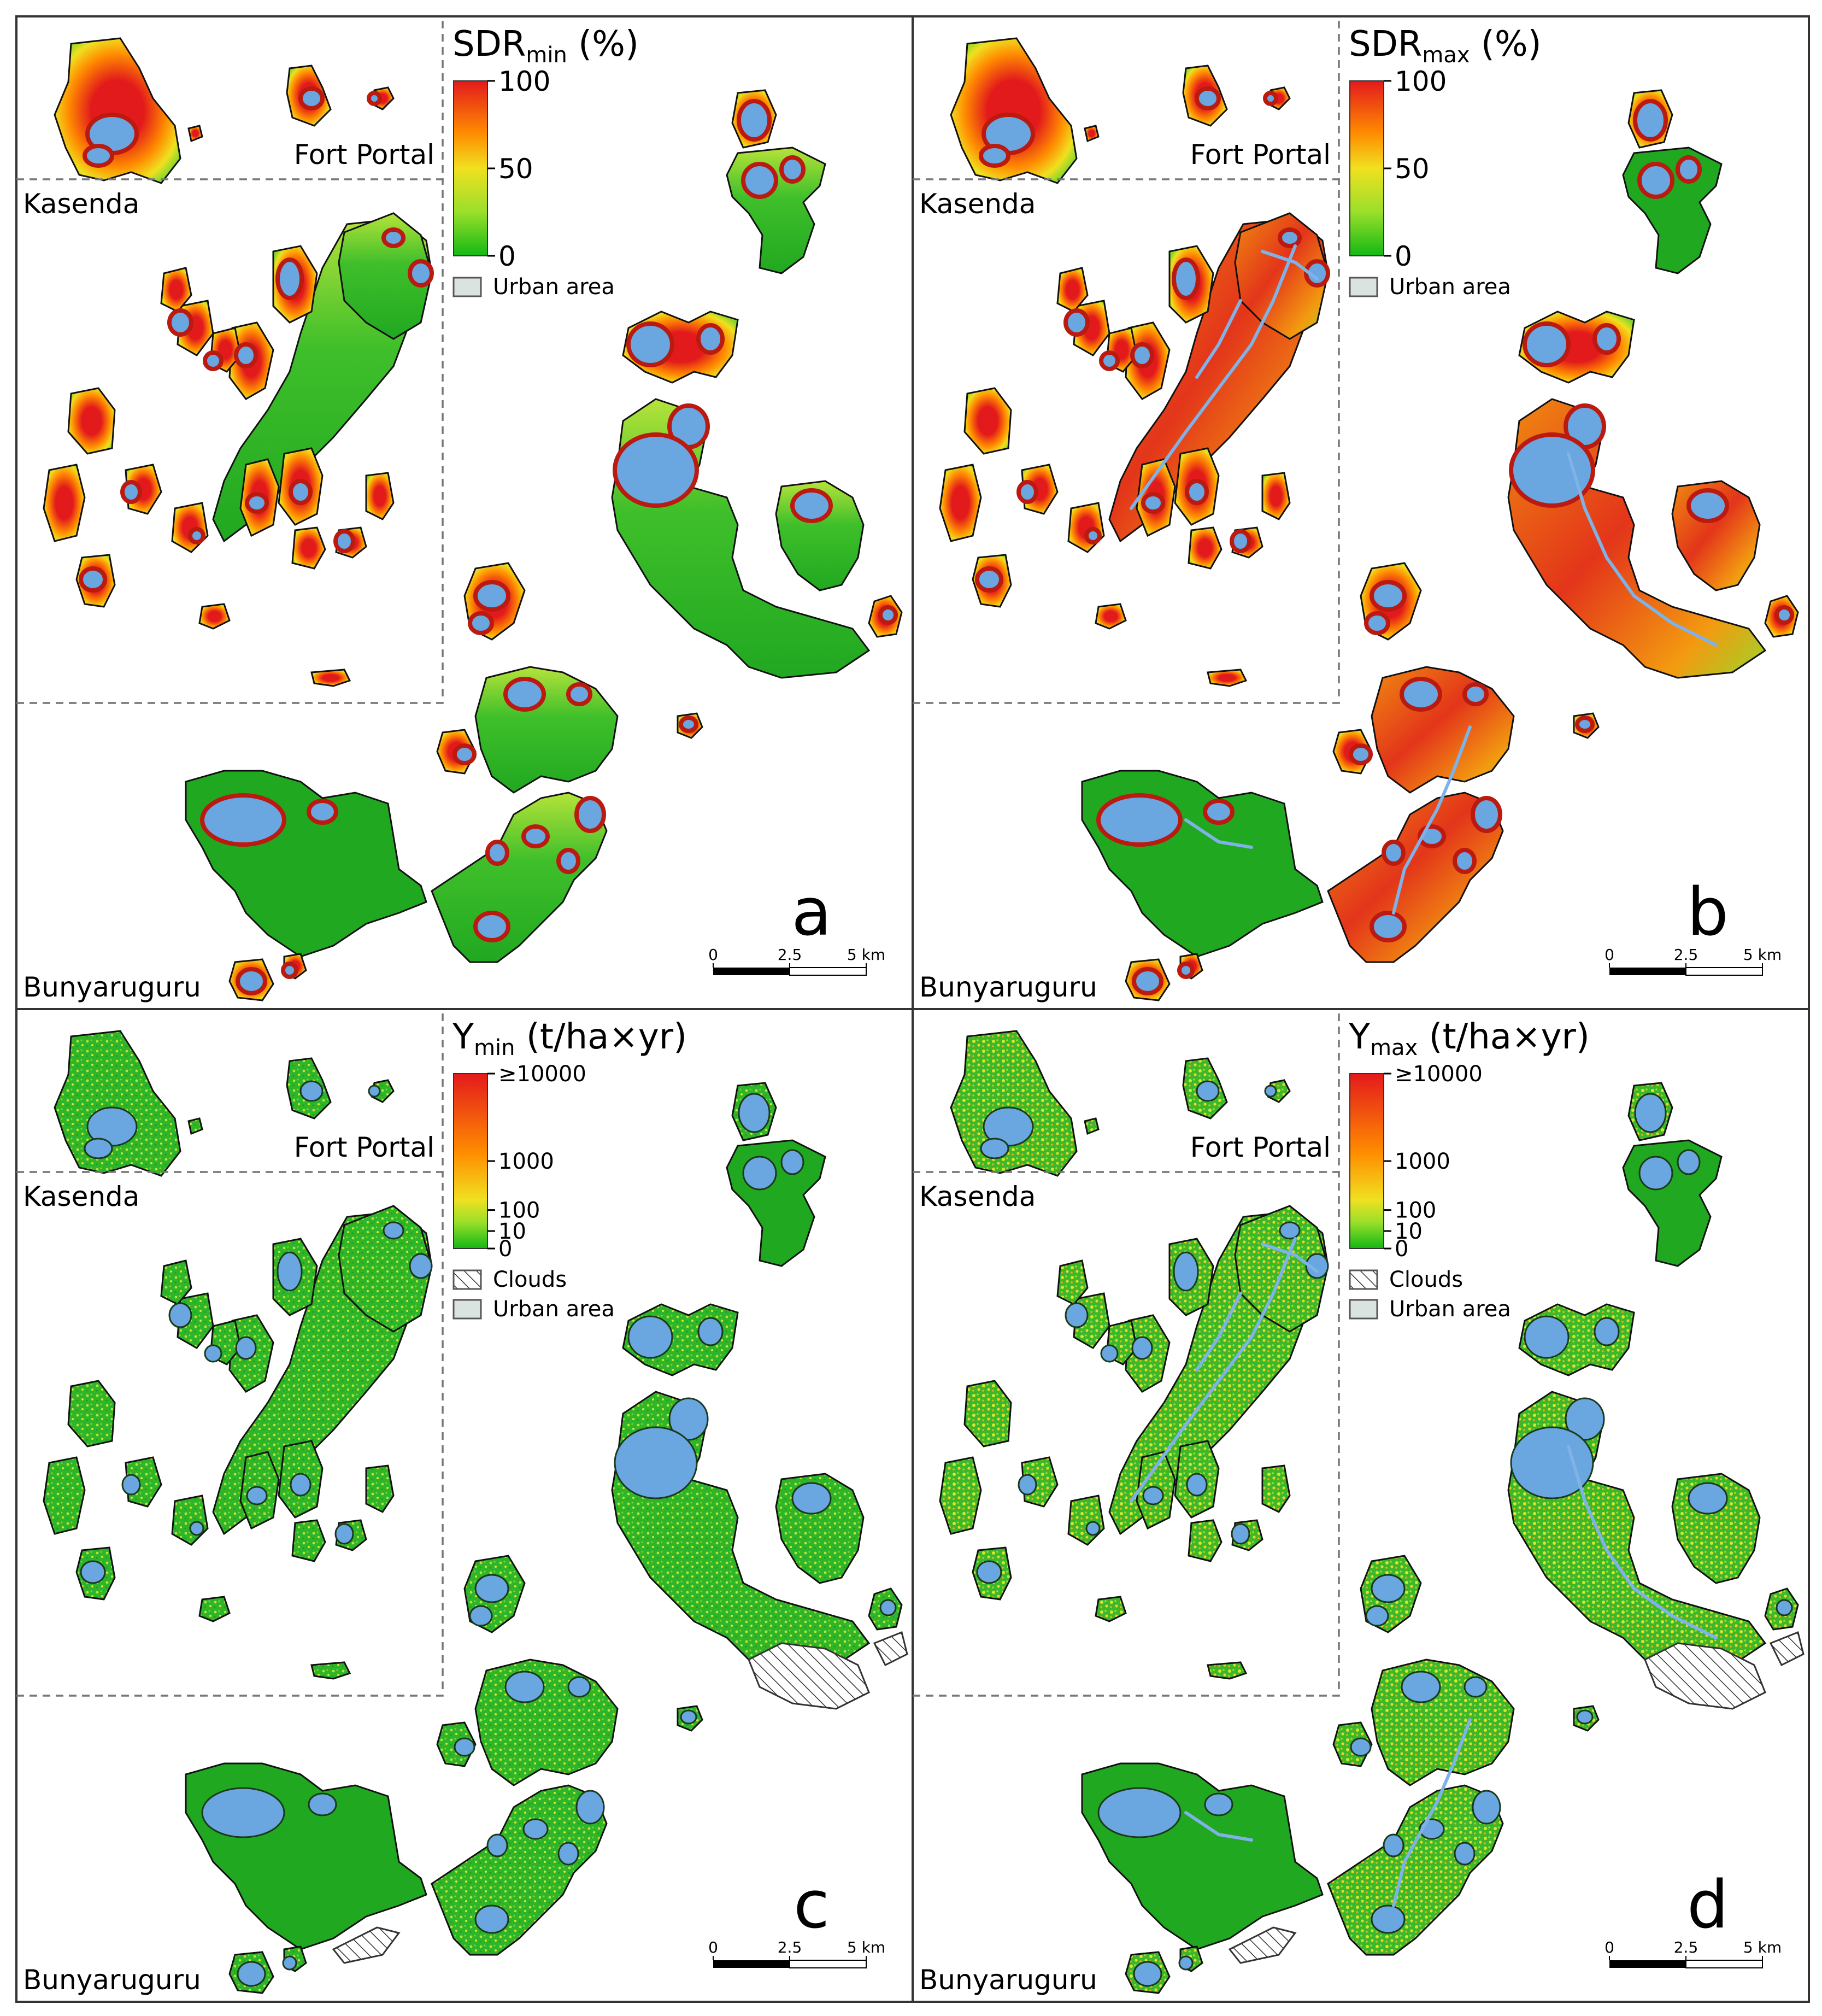 The height and width of the screenshot is (2016, 1822). Describe the element at coordinates (1762, 1947) in the screenshot. I see `scale-tick-label: 5 km` at that location.